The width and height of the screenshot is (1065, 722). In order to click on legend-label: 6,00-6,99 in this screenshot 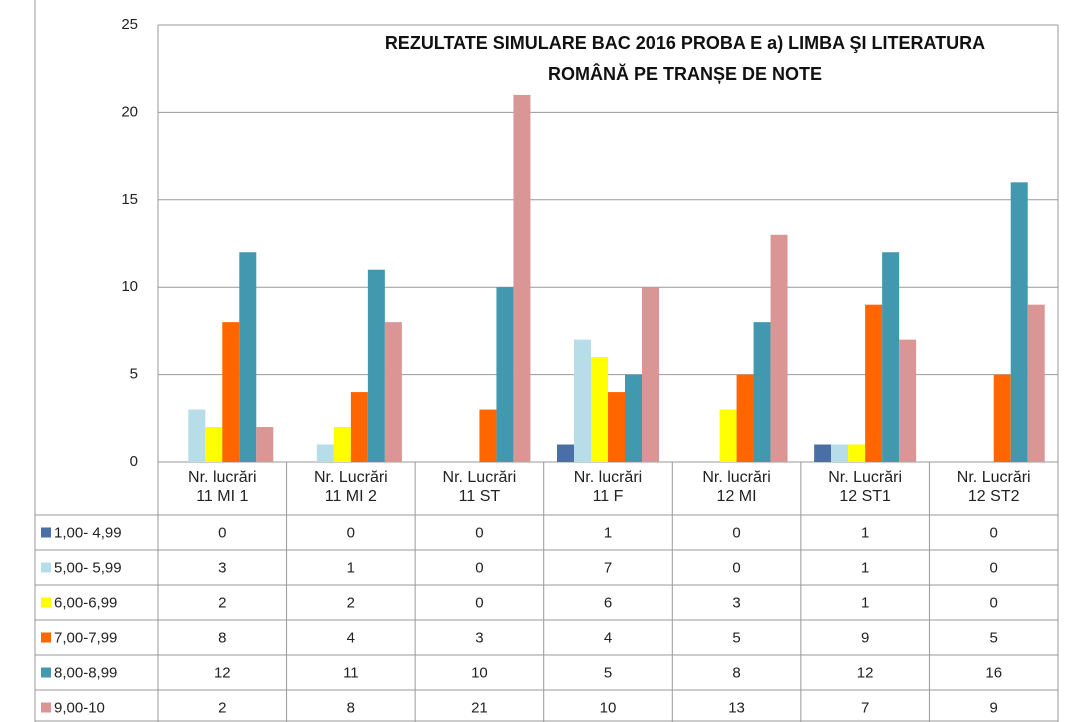, I will do `click(85, 602)`.